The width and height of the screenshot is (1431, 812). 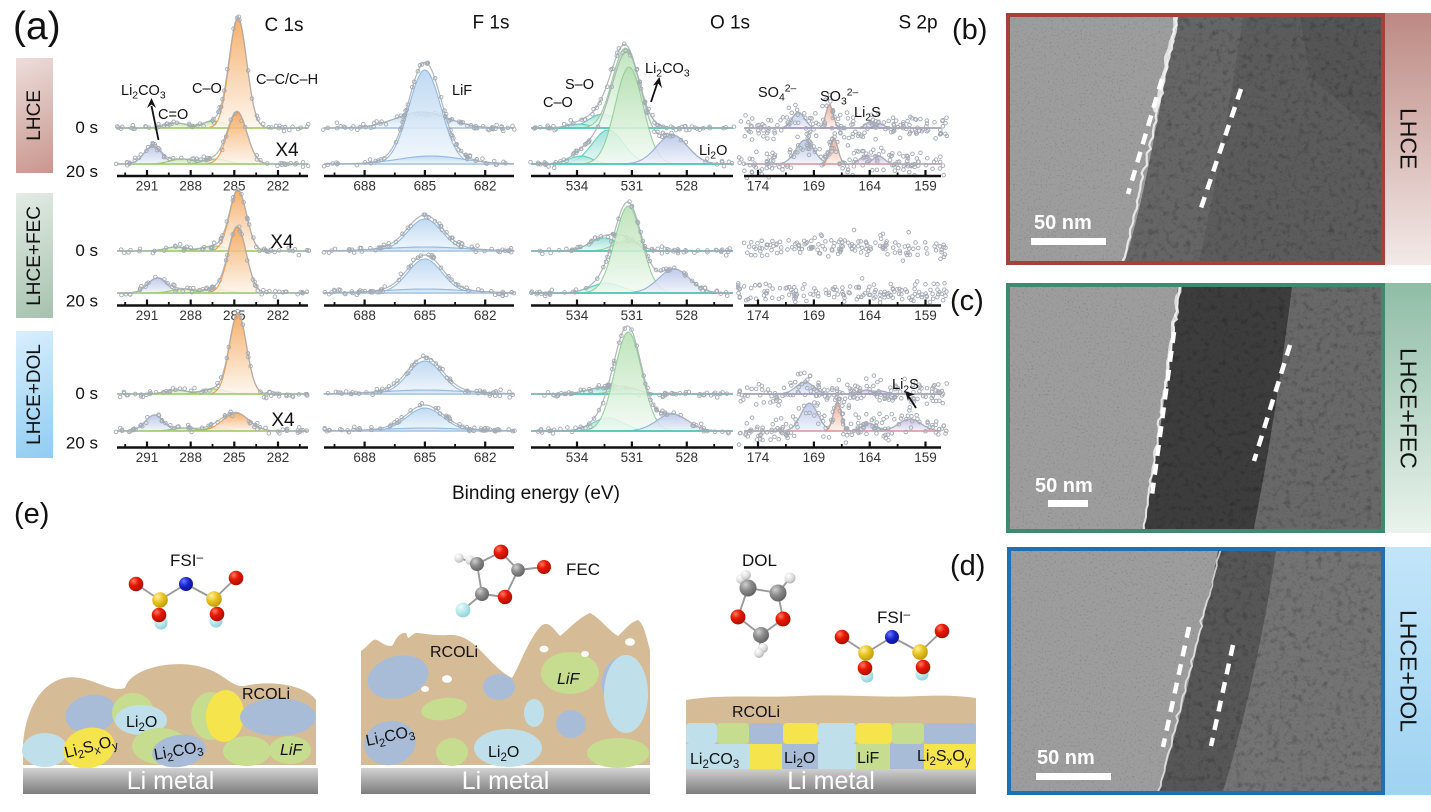 What do you see at coordinates (839, 98) in the screenshot?
I see `svg-text: SO32–` at bounding box center [839, 98].